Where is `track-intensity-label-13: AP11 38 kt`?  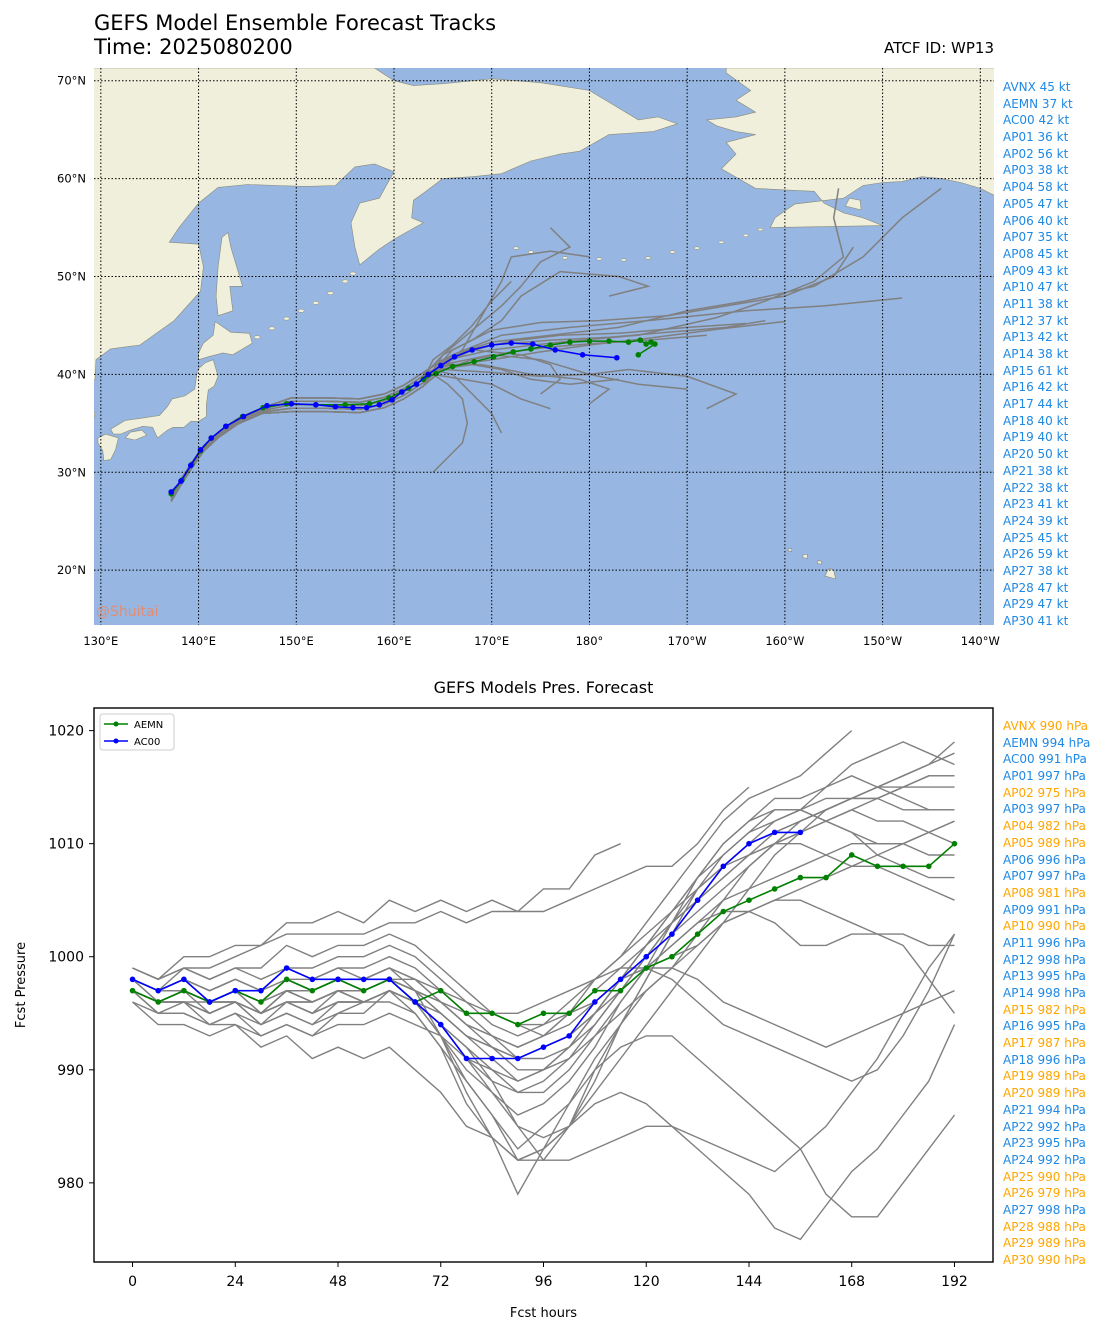 track-intensity-label-13: AP11 38 kt is located at coordinates (1036, 303).